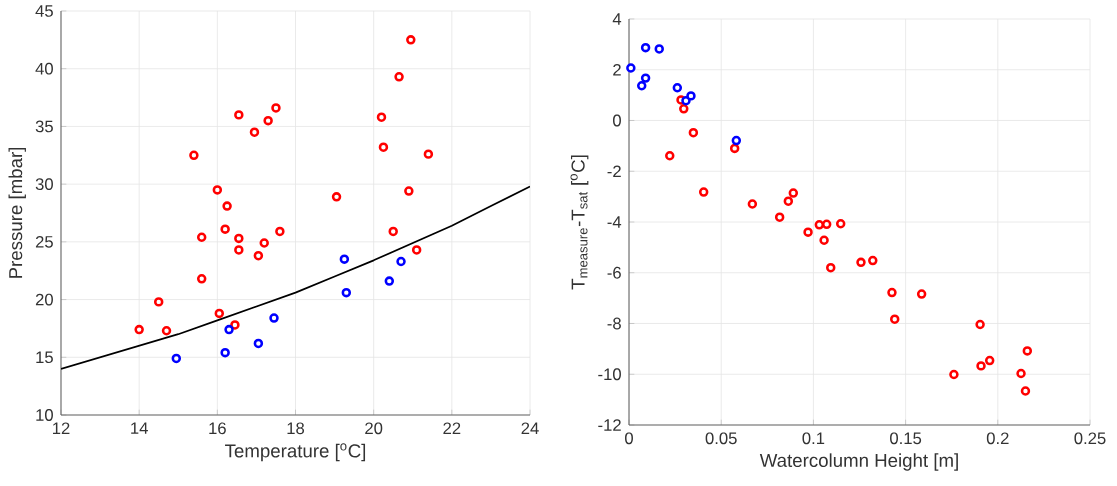 The height and width of the screenshot is (486, 1117). Describe the element at coordinates (139, 428) in the screenshot. I see `x-tick-label: 14` at that location.